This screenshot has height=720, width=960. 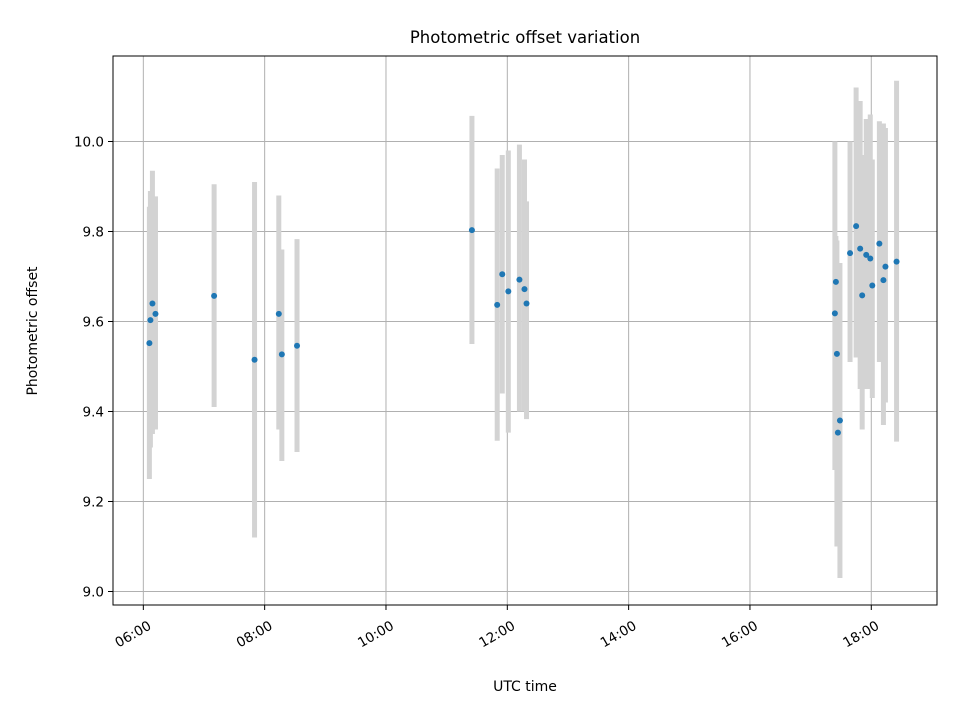 I want to click on y-tick-label: 9.6, so click(x=93, y=323).